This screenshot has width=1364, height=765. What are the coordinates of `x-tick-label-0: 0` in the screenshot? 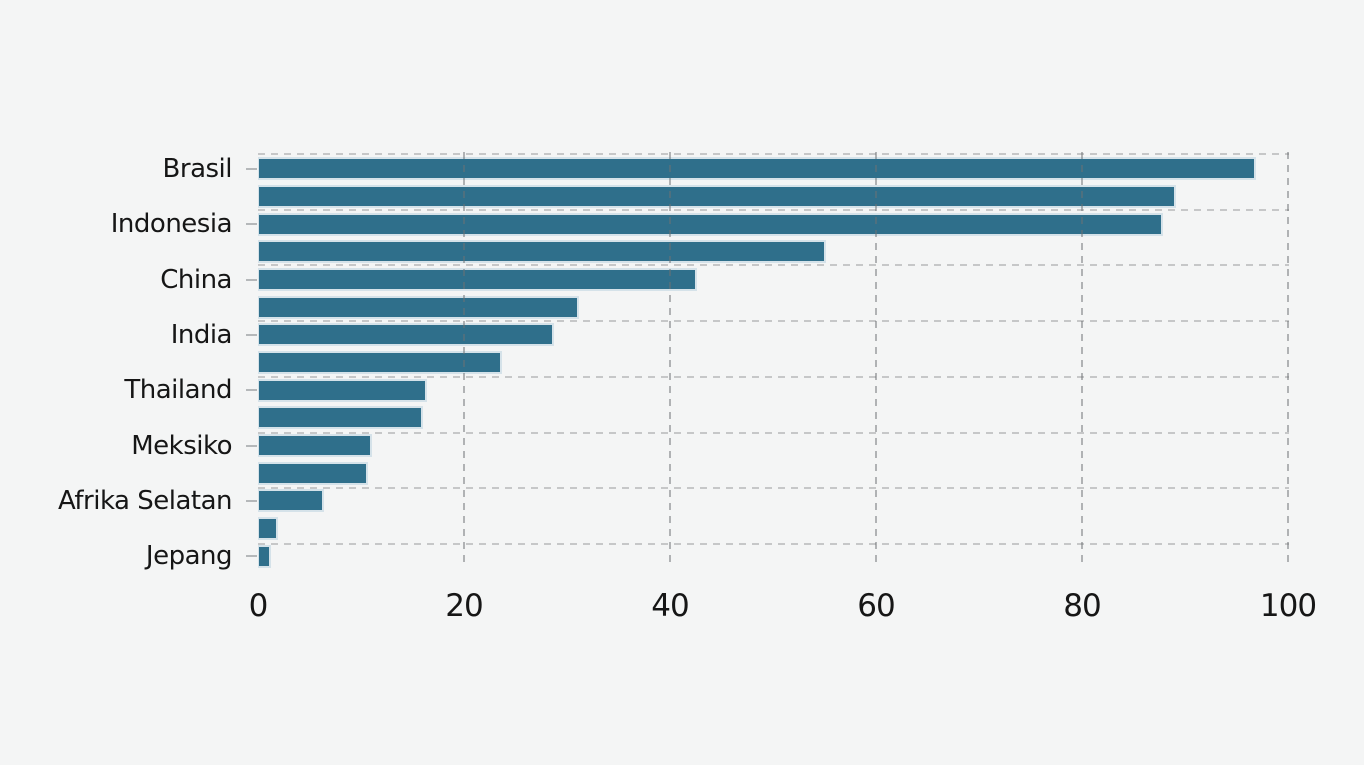 It's located at (258, 606).